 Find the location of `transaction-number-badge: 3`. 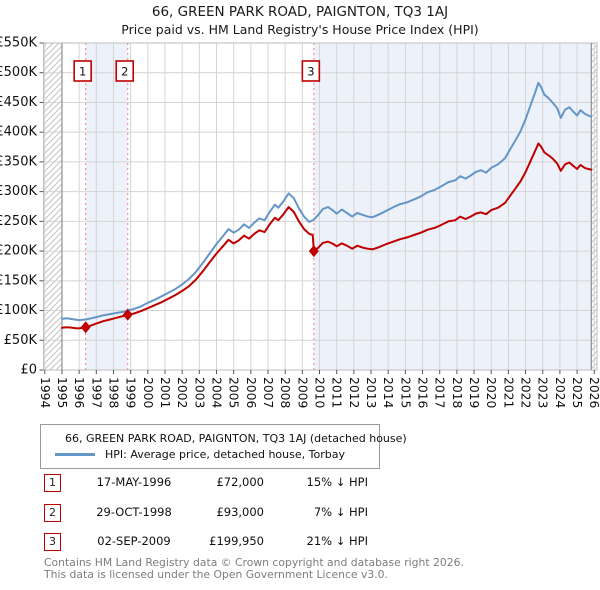

transaction-number-badge: 3 is located at coordinates (52, 542).